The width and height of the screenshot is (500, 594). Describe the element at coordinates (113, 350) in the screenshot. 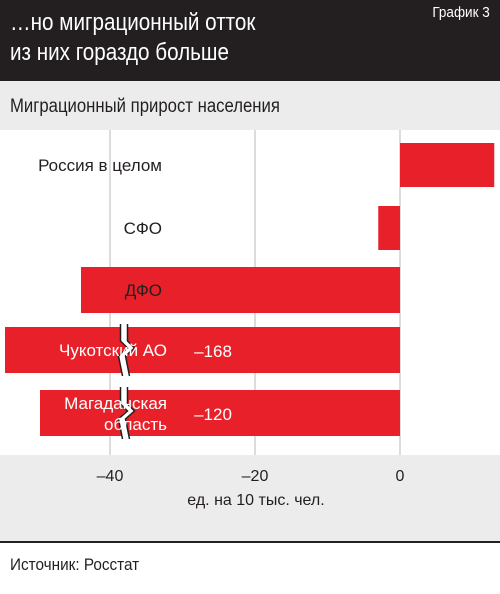

I see `category-label: Чукотский АО` at that location.